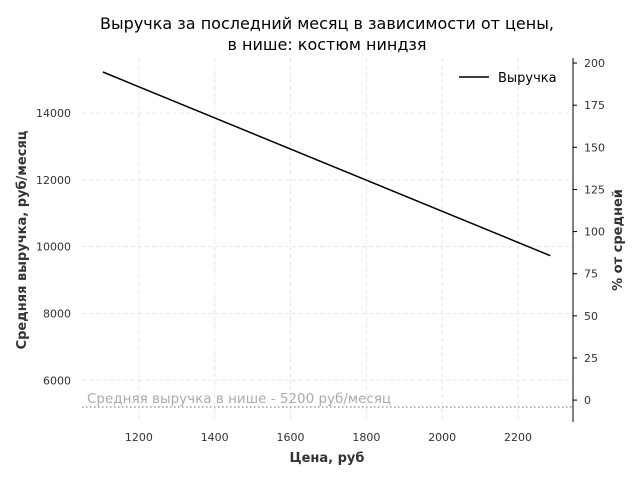  What do you see at coordinates (527, 78) in the screenshot?
I see `legend-label-revenue: Выручка` at bounding box center [527, 78].